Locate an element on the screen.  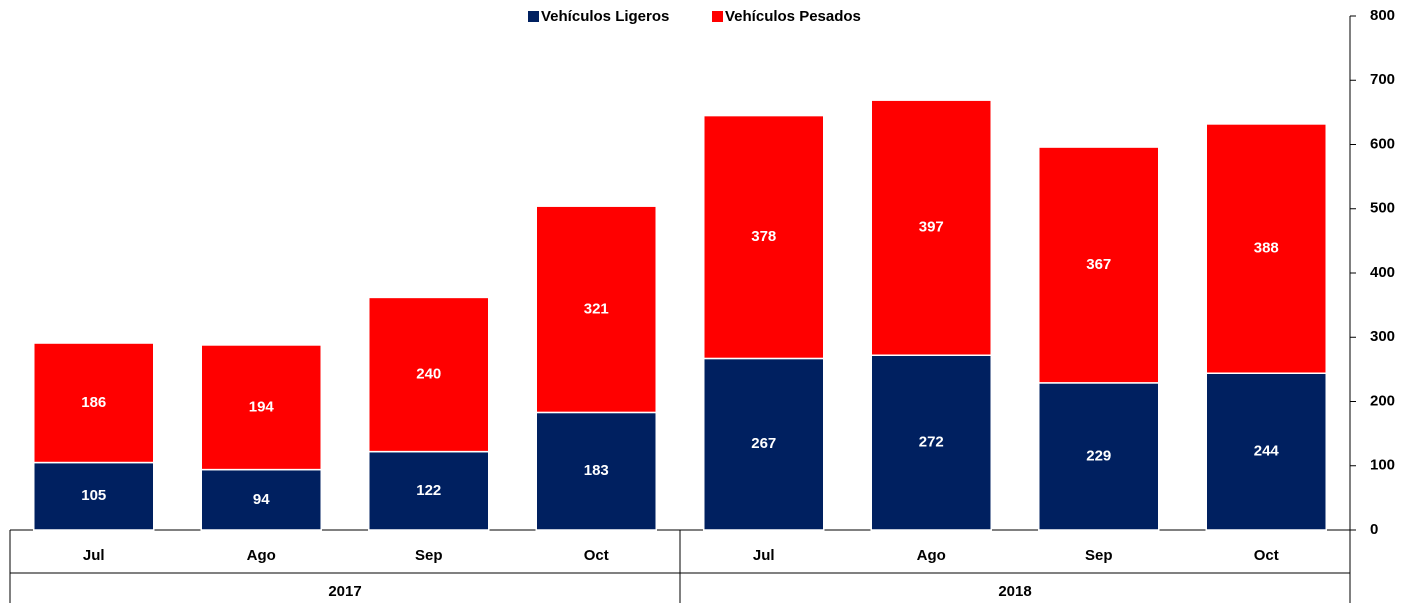
data-label: 388 is located at coordinates (1266, 248).